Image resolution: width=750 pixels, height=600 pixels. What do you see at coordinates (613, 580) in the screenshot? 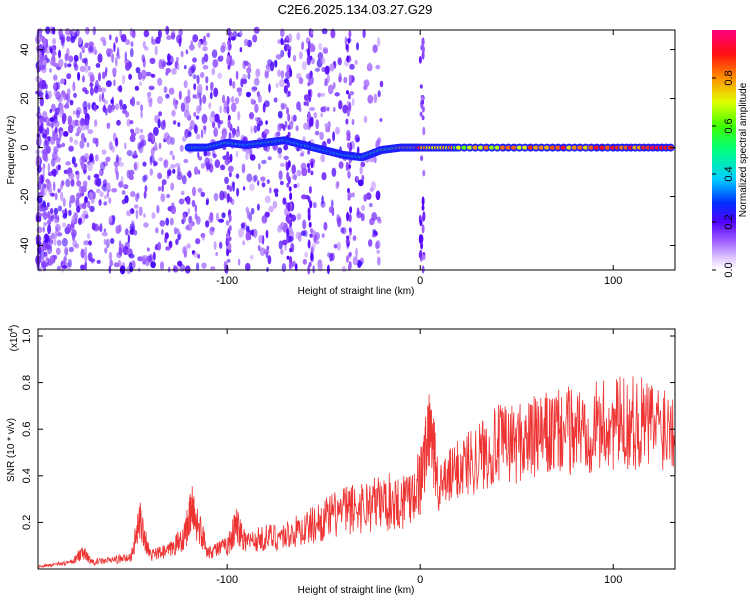
I see `snr-x-tick-label: 100` at bounding box center [613, 580].